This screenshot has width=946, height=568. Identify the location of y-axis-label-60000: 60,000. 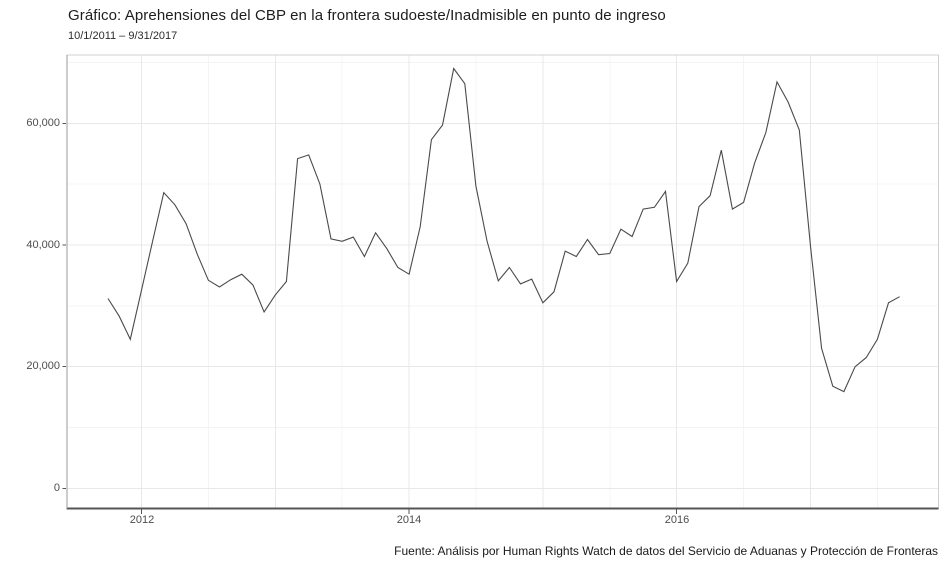
(43, 123).